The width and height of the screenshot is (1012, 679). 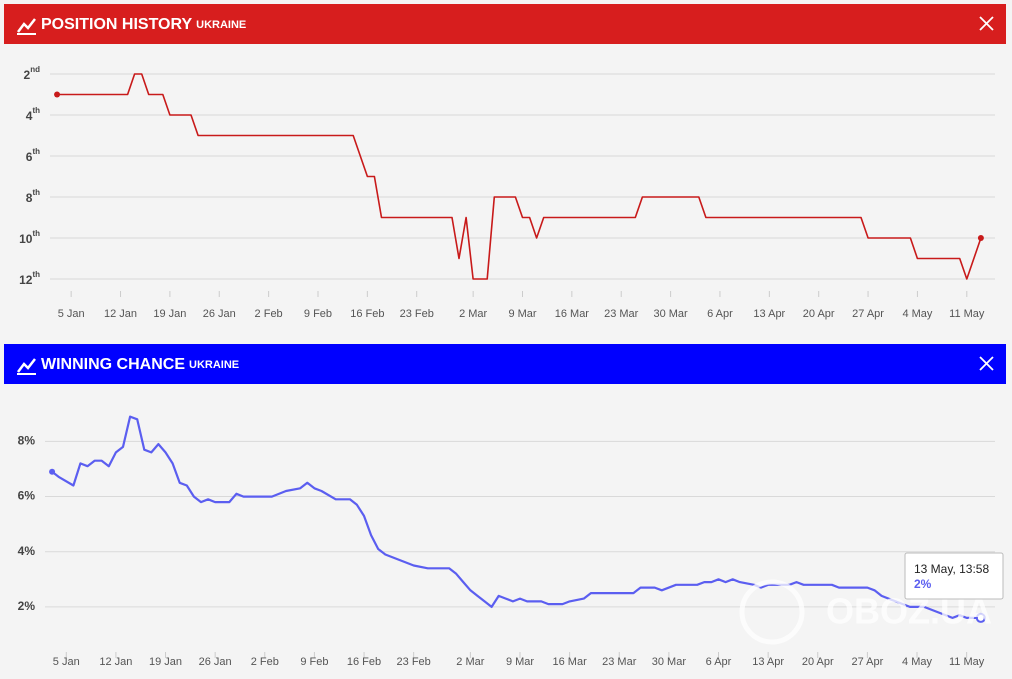 I want to click on y-tick-label: 2nd, so click(x=32, y=73).